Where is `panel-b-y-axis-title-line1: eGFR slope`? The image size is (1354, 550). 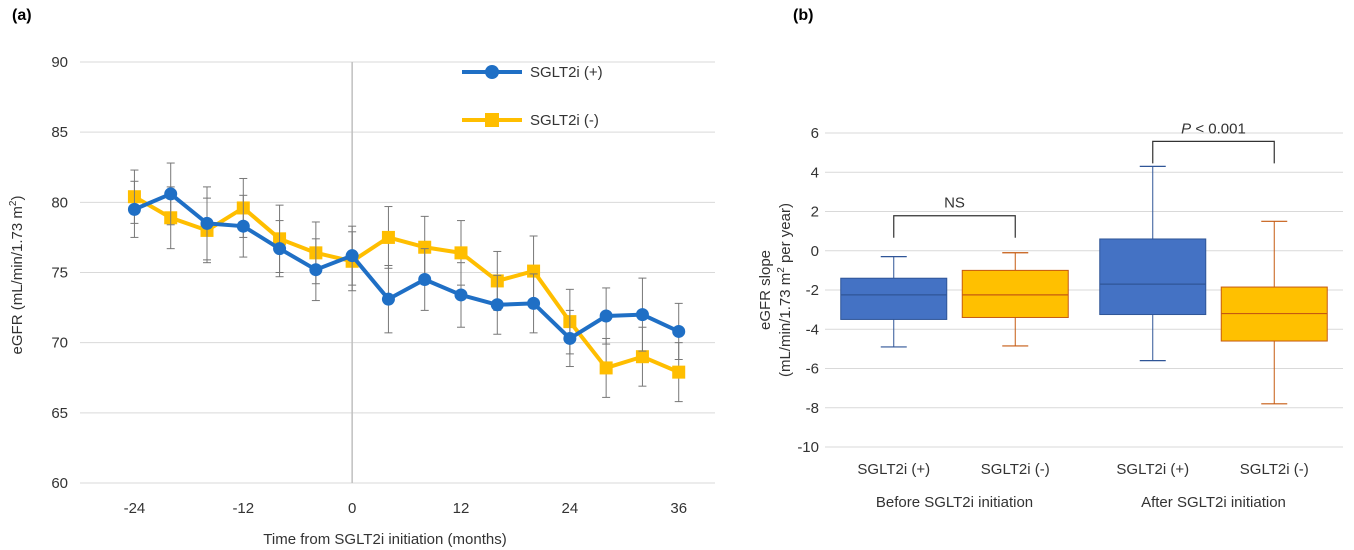
panel-b-y-axis-title-line1: eGFR slope is located at coordinates (765, 290).